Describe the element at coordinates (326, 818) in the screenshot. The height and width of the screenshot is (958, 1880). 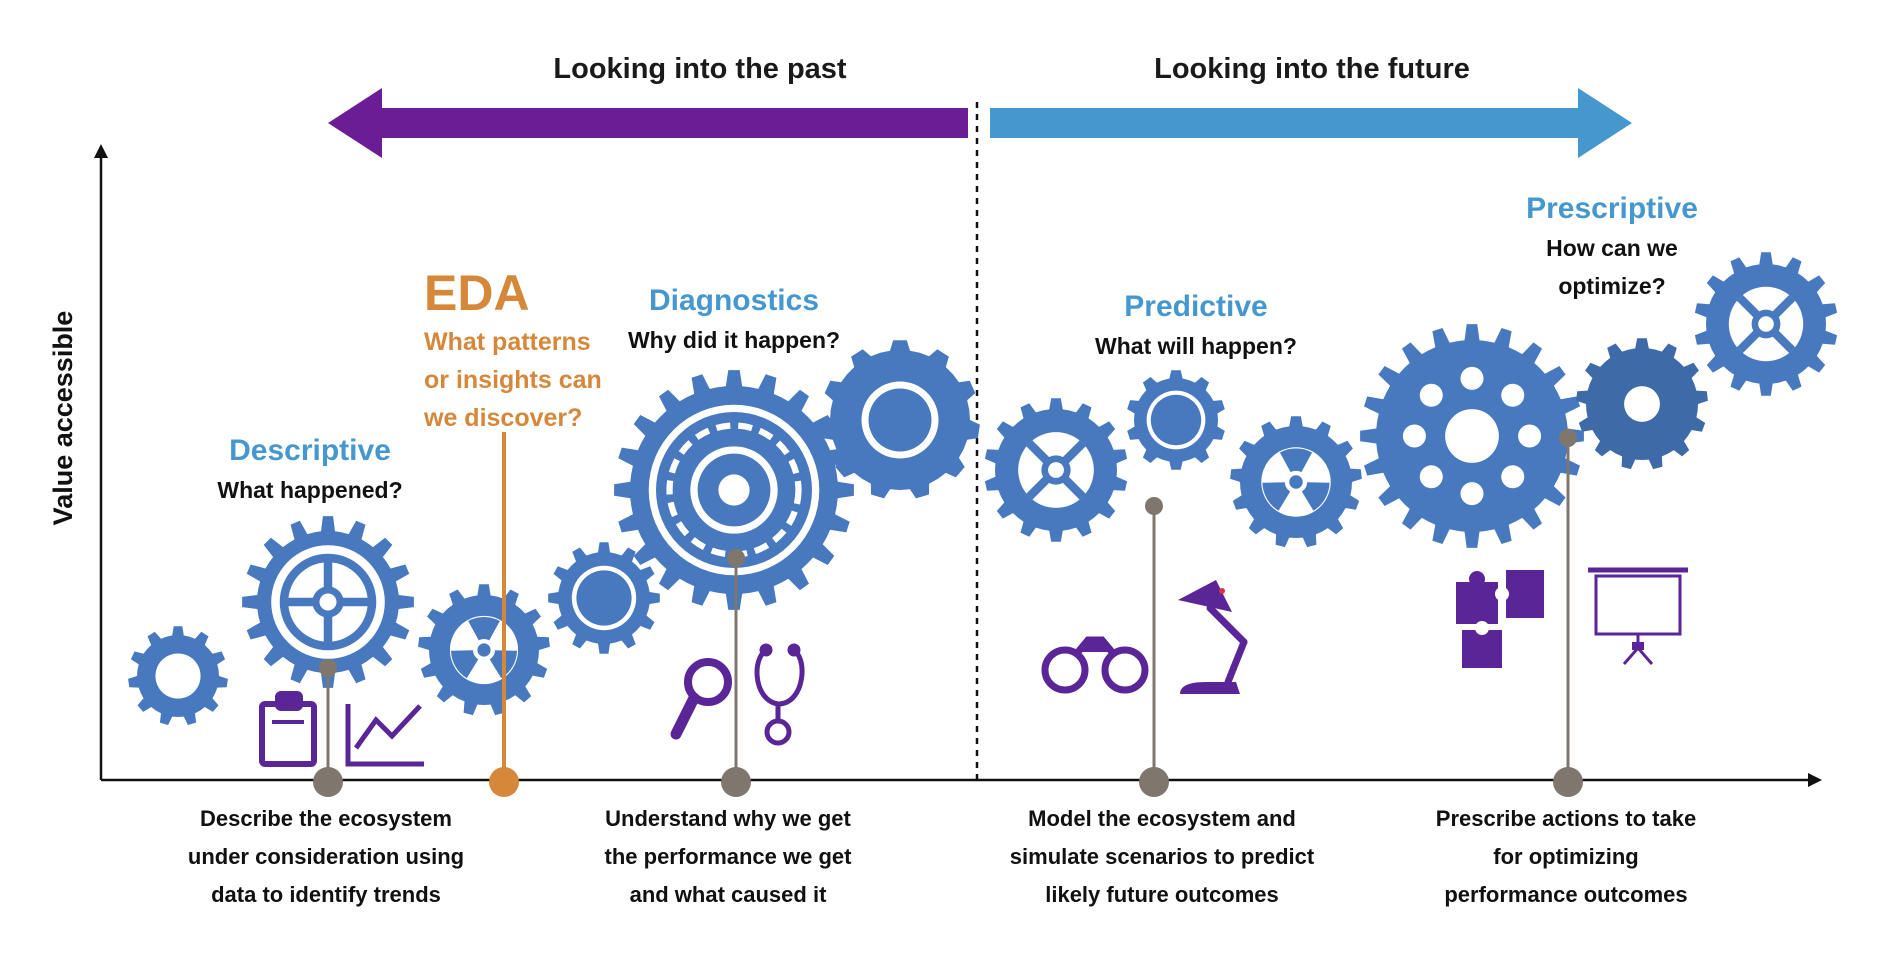
I see `svg-text: Describe the ecosystem` at that location.